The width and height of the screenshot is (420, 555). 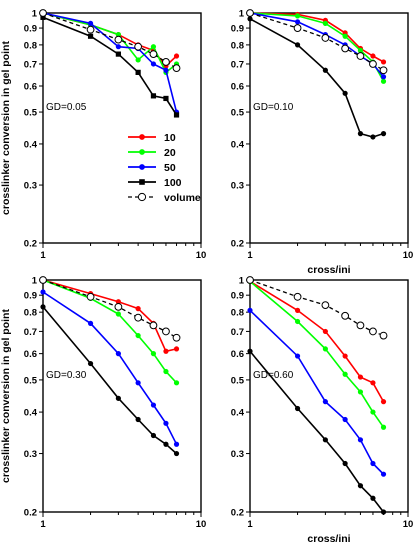 I want to click on legend-item-20: 20, so click(x=152, y=153).